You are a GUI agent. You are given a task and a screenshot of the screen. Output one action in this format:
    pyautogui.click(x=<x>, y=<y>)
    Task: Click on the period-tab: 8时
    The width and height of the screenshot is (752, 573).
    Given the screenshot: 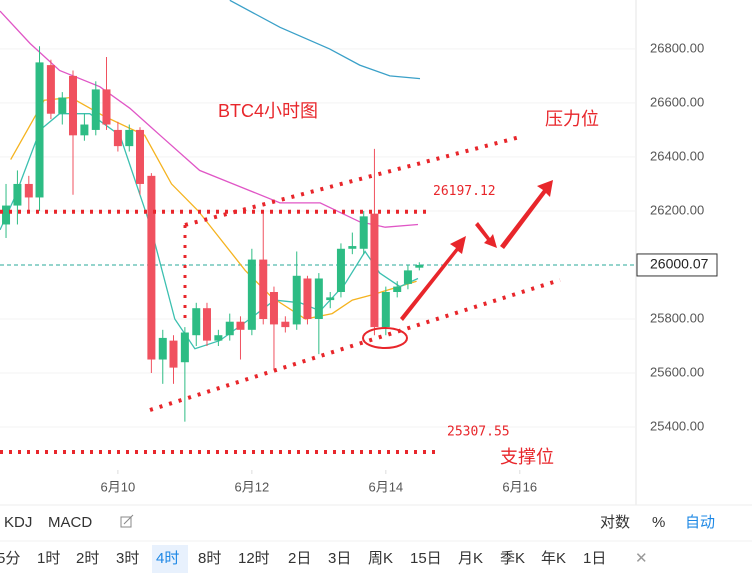 What is the action you would take?
    pyautogui.click(x=209, y=558)
    